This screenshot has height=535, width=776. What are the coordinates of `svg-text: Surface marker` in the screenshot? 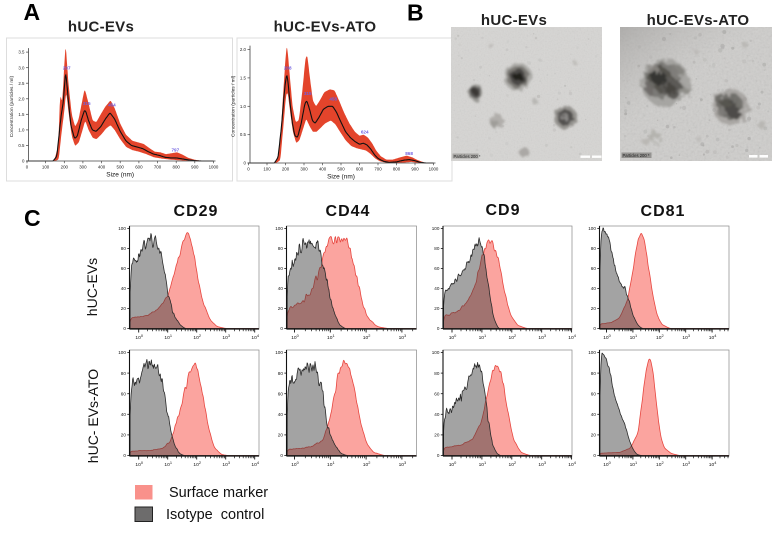 It's located at (218, 493).